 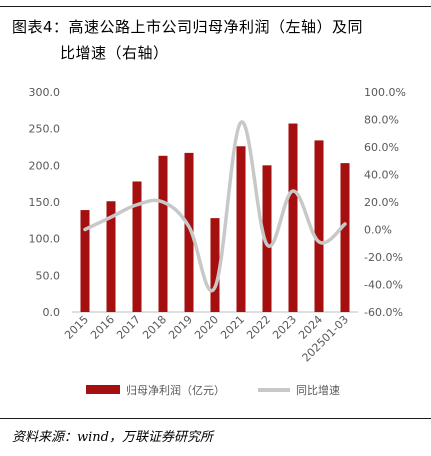 What do you see at coordinates (214, 40) in the screenshot?
I see `figure-title: 图表4：高速公路上市公司归母净利润（左轴）及同 比增速（右轴）` at bounding box center [214, 40].